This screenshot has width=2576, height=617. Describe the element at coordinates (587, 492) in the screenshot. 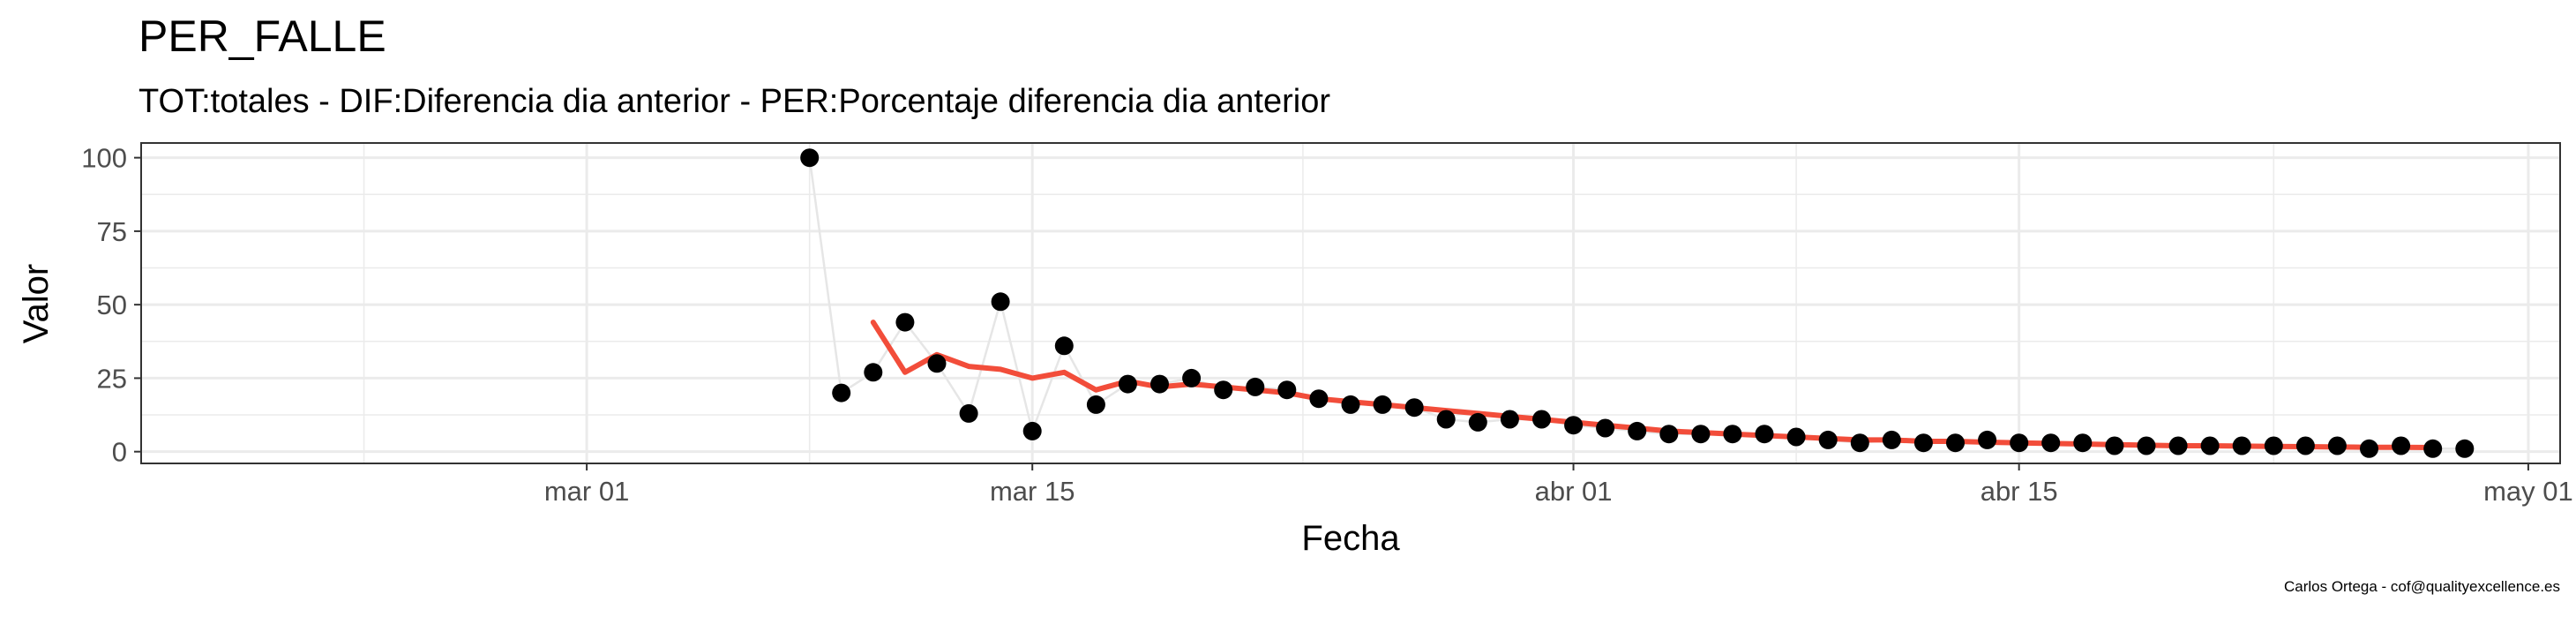

I see `x-tick-label: mar 01` at that location.